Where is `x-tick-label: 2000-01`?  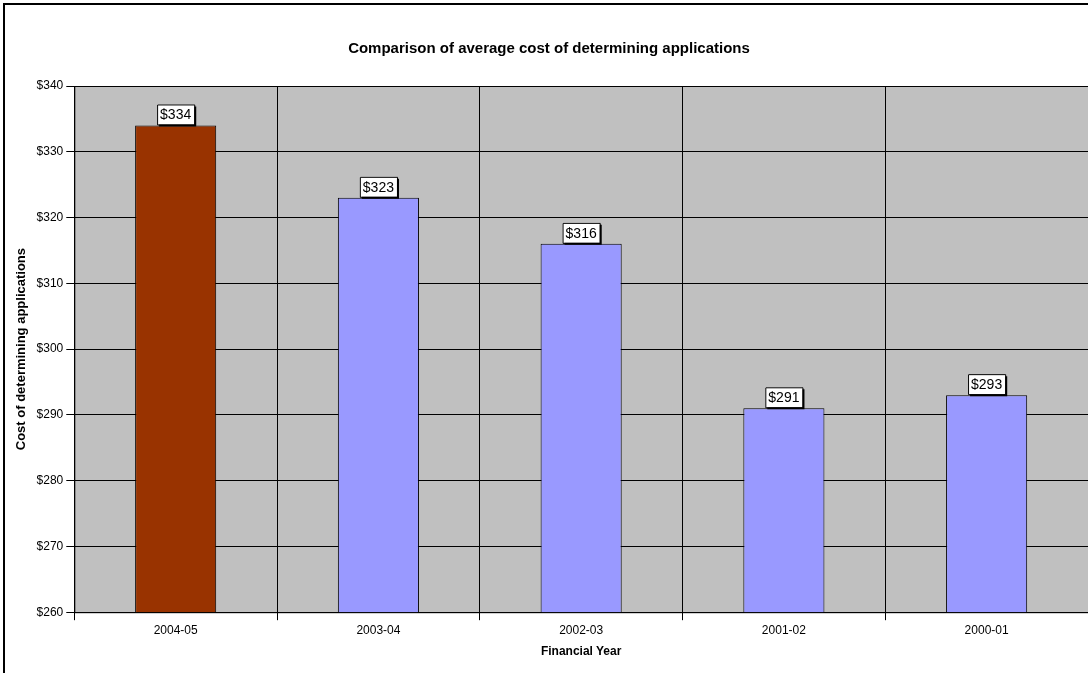 x-tick-label: 2000-01 is located at coordinates (986, 629).